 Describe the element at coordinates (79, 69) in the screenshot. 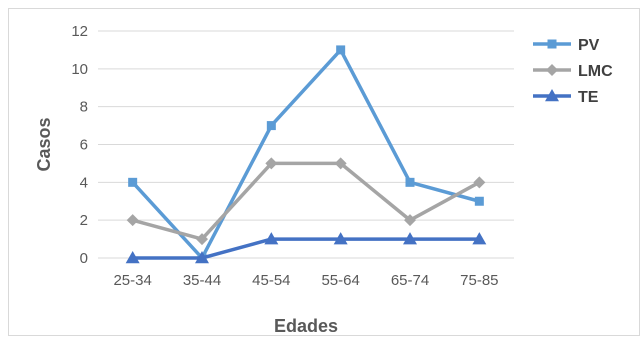

I see `y-tick-label: 10` at that location.